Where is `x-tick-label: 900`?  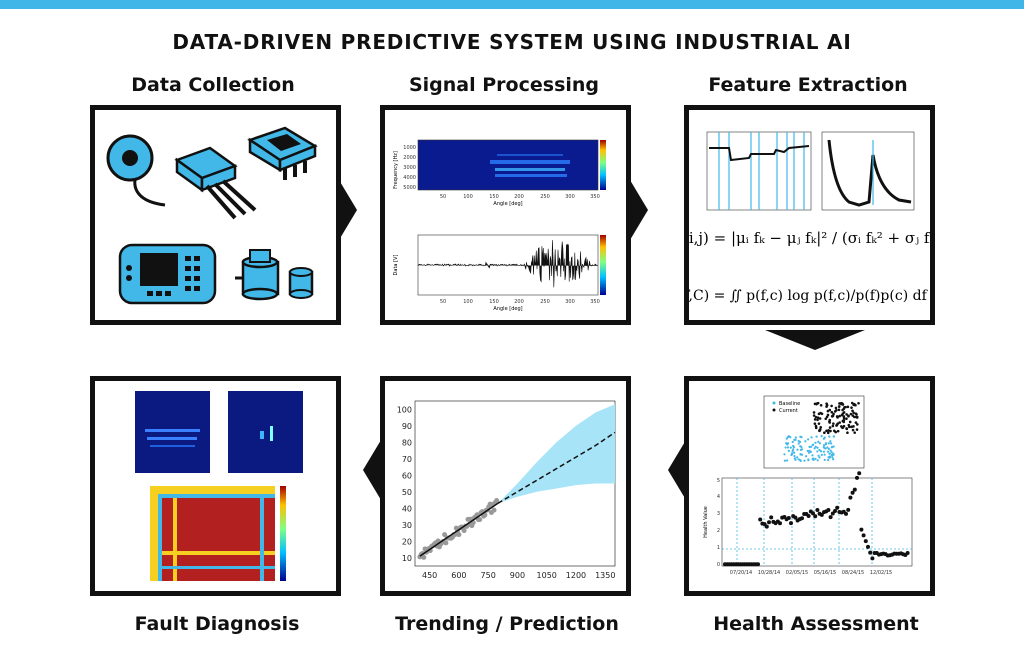 x-tick-label: 900 is located at coordinates (517, 575).